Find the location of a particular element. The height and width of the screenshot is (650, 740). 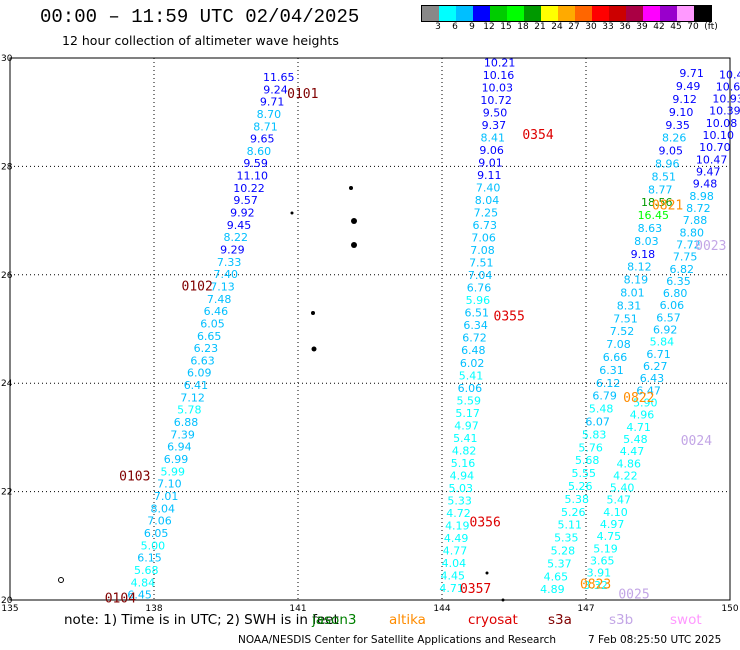

wave-height-value: 5.68 is located at coordinates (146, 570).